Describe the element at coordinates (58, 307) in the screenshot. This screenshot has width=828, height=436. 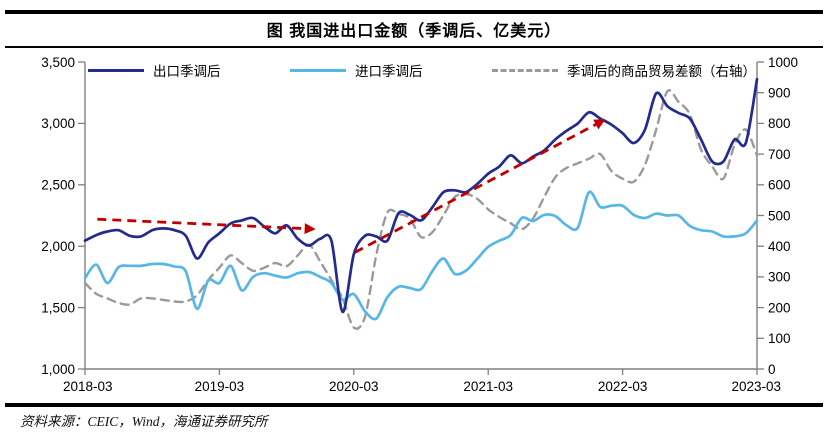
I see `left-tick-label: 1,500` at that location.